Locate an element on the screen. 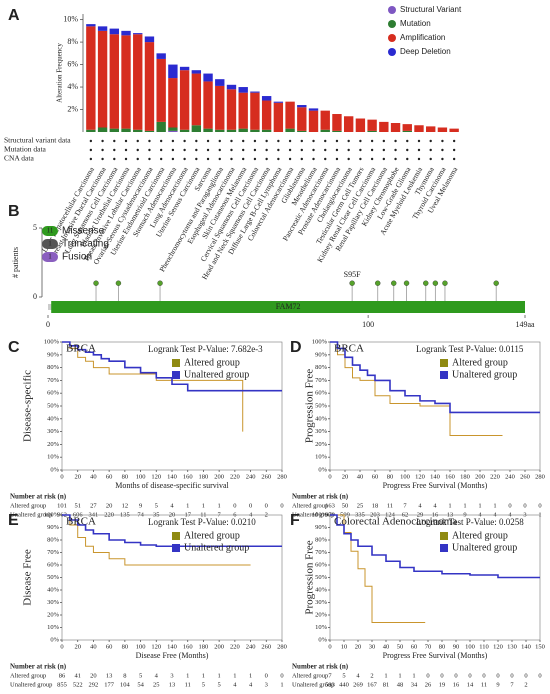 The height and width of the screenshot is (694, 550). y-tick-label: 8% is located at coordinates (72, 41).